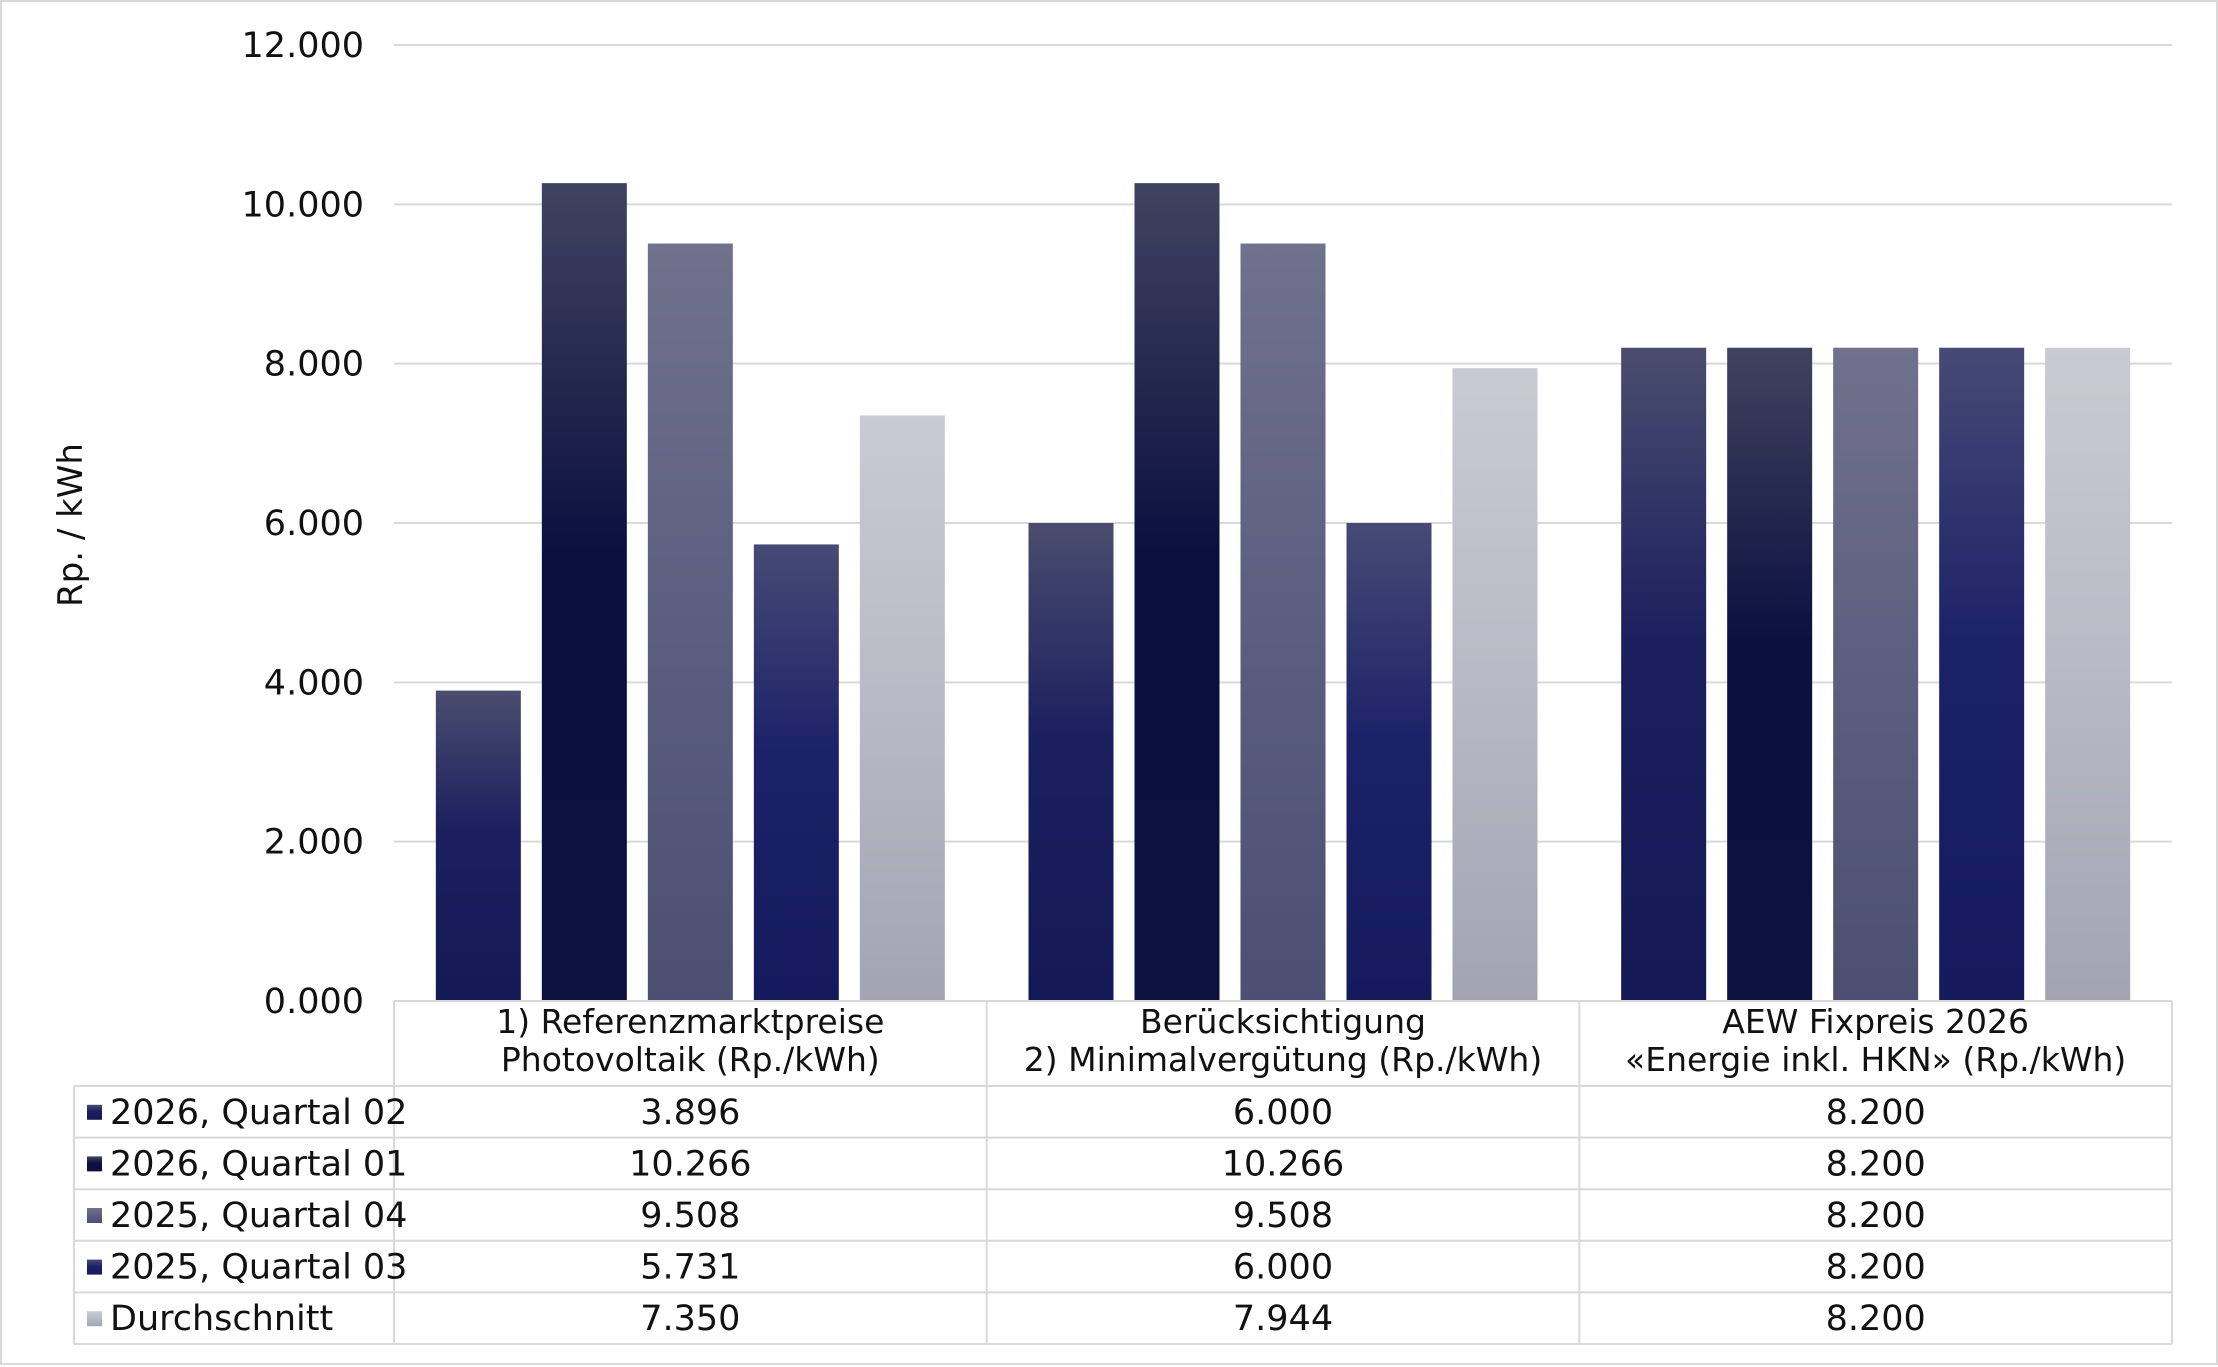  What do you see at coordinates (690, 1268) in the screenshot?
I see `data-label: 5.731` at bounding box center [690, 1268].